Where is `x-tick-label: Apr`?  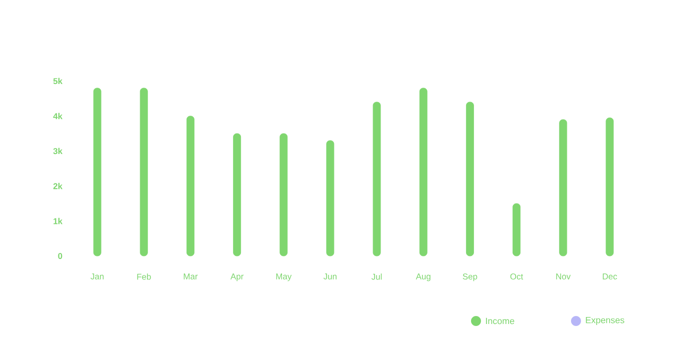 x-tick-label: Apr is located at coordinates (237, 278).